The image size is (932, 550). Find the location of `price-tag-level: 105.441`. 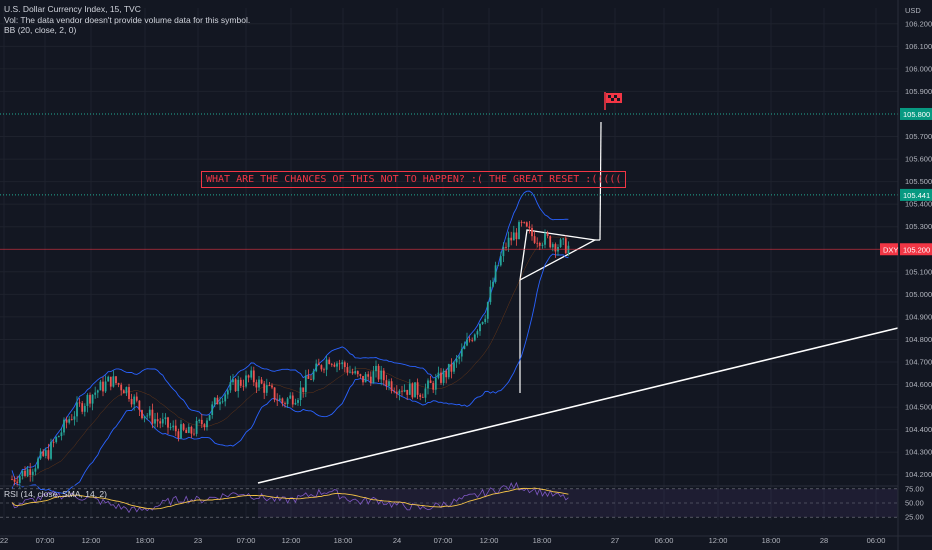

price-tag-level: 105.441 is located at coordinates (916, 194).